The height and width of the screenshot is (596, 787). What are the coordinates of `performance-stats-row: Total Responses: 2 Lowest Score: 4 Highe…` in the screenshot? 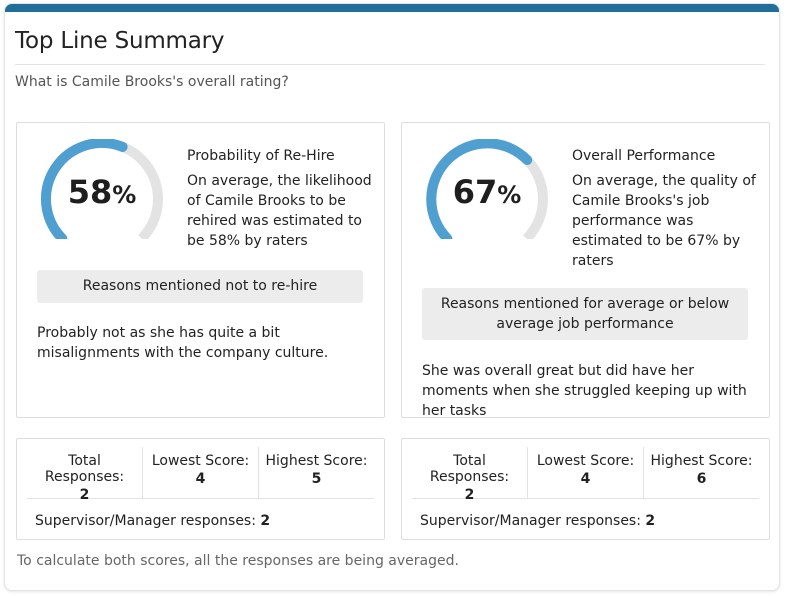 It's located at (585, 475).